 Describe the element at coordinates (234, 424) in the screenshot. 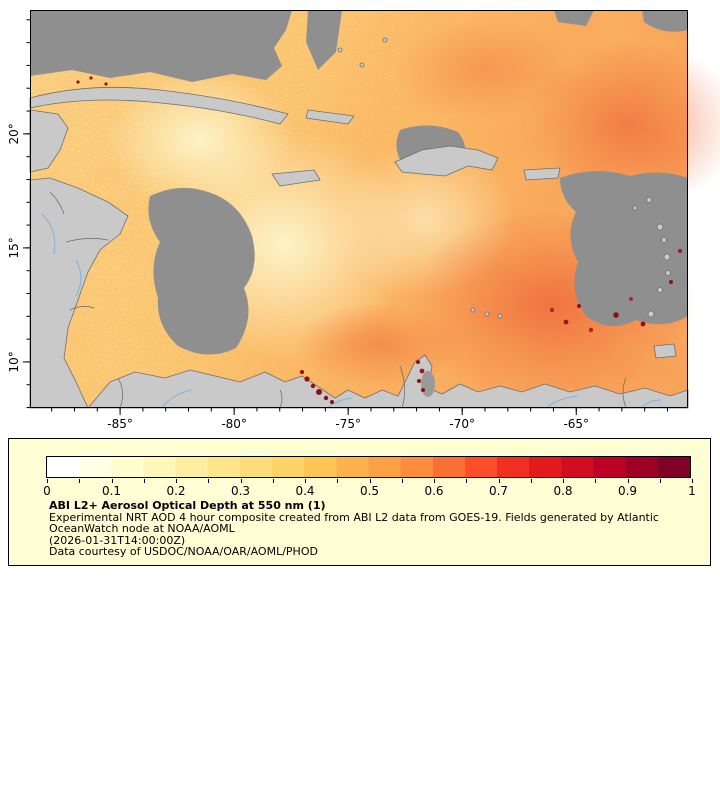

I see `lon-tick-label: -80°` at that location.